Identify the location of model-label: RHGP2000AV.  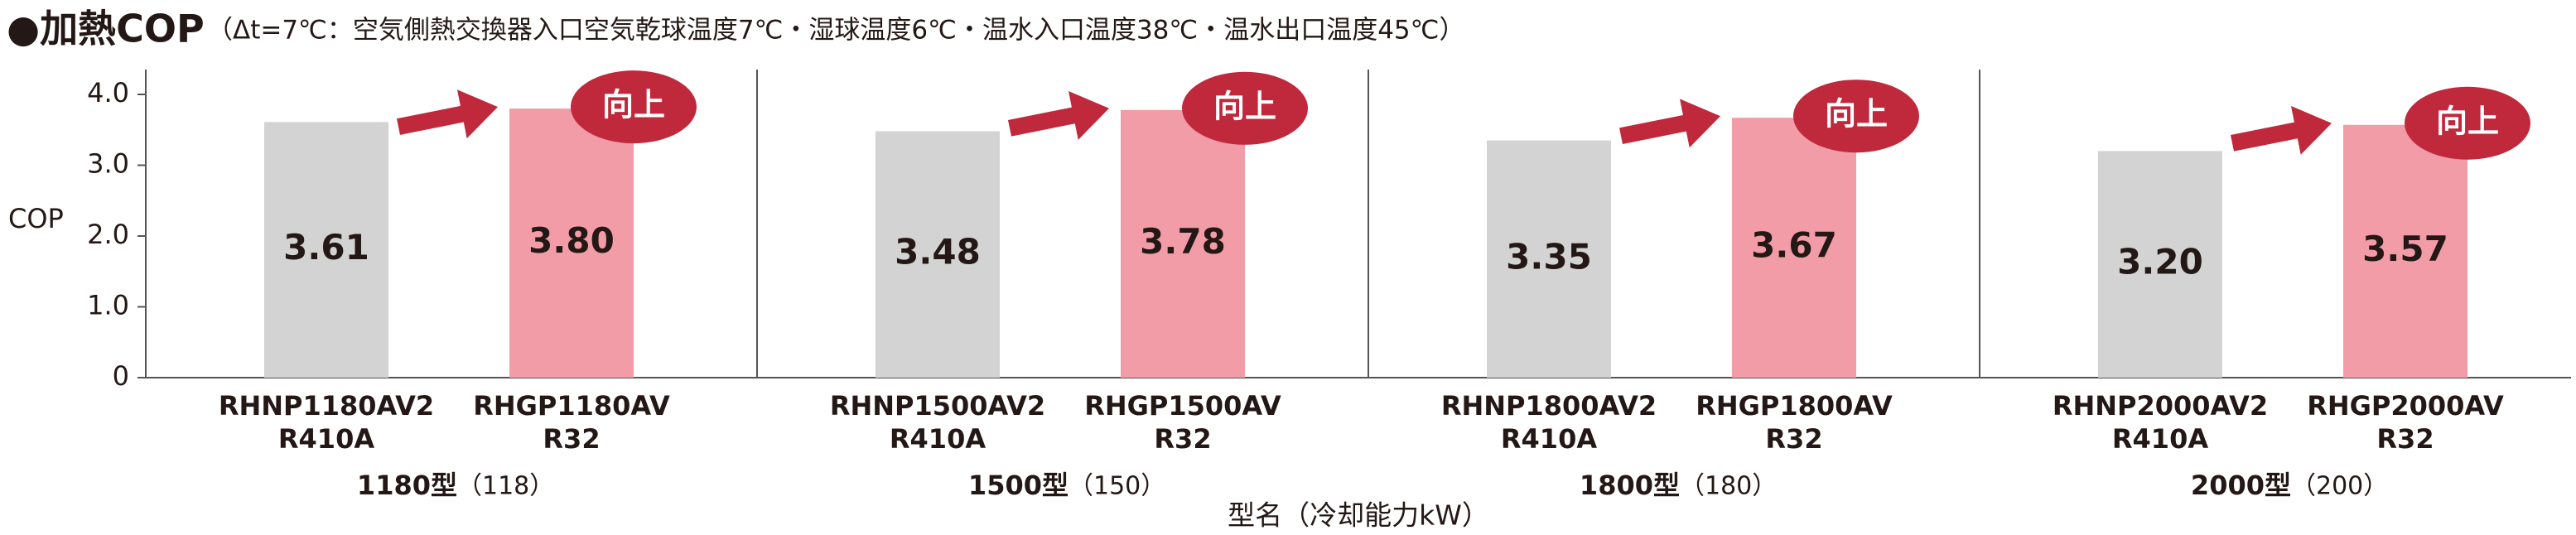
(2405, 406).